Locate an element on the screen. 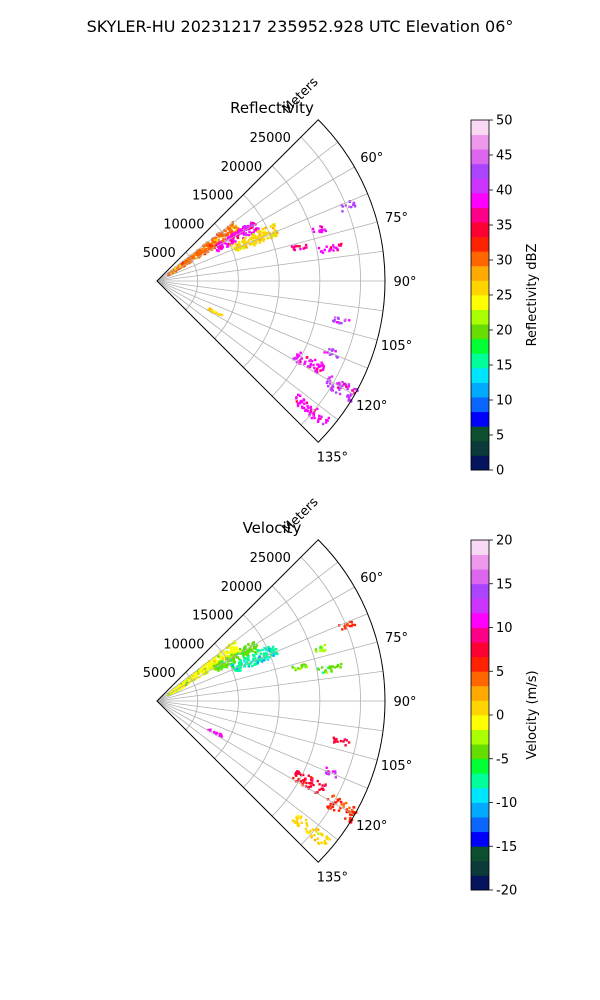 The height and width of the screenshot is (1000, 600). azimuth-gridline is located at coordinates (267, 730).